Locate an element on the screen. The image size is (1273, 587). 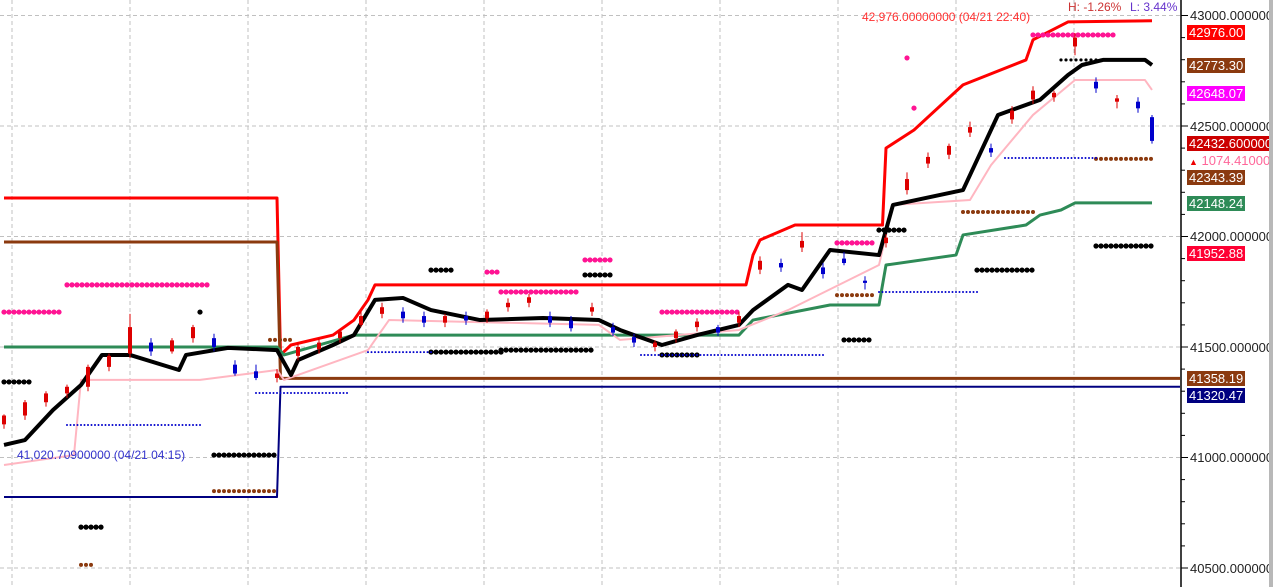
scrollbar is located at coordinates (1271, 293).